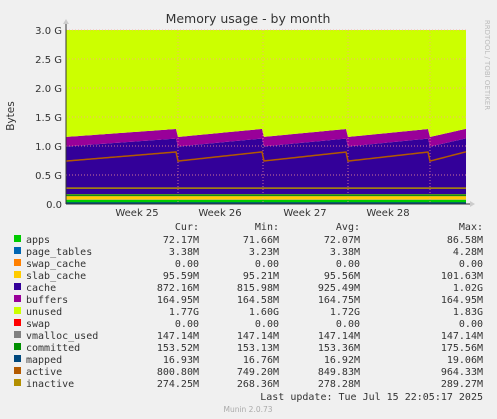  Describe the element at coordinates (181, 240) in the screenshot. I see `legend-value-cur: 72.17M` at that location.